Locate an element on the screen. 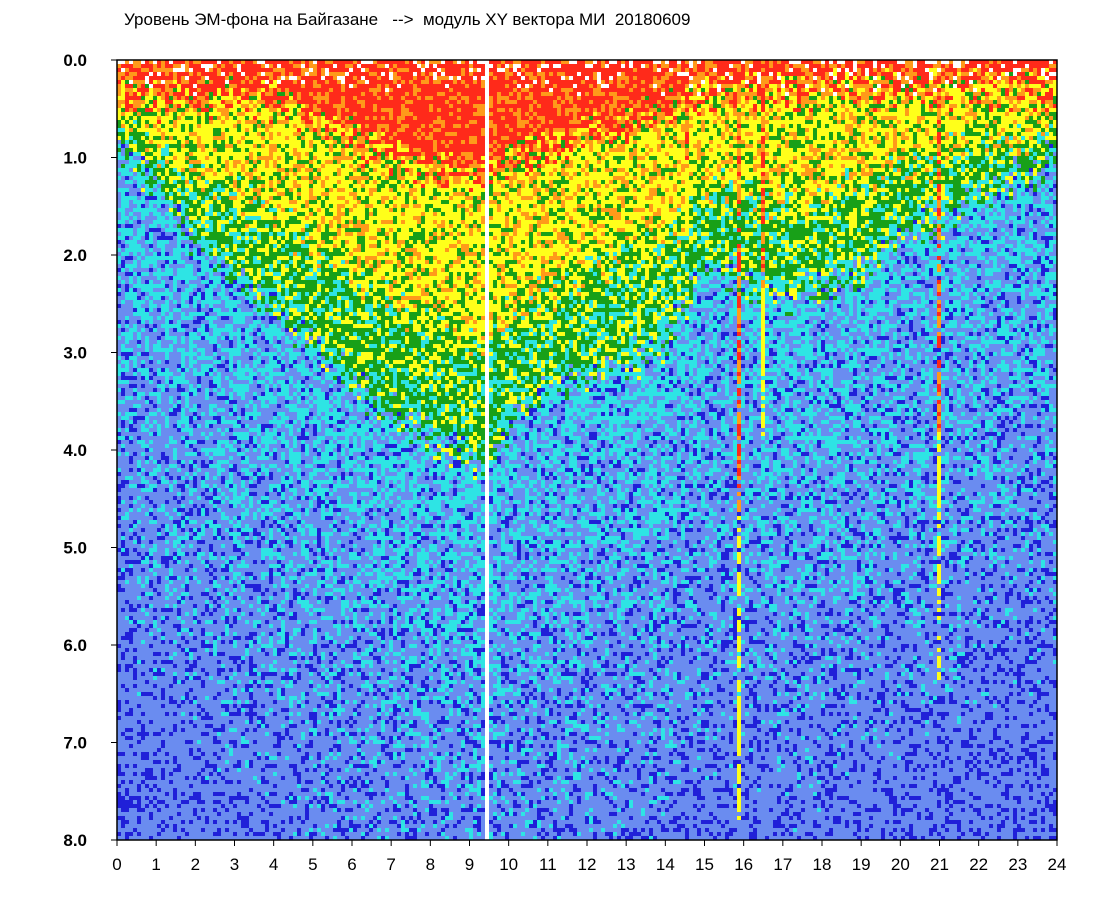 This screenshot has width=1096, height=900. x-tick-label: 19 is located at coordinates (861, 864).